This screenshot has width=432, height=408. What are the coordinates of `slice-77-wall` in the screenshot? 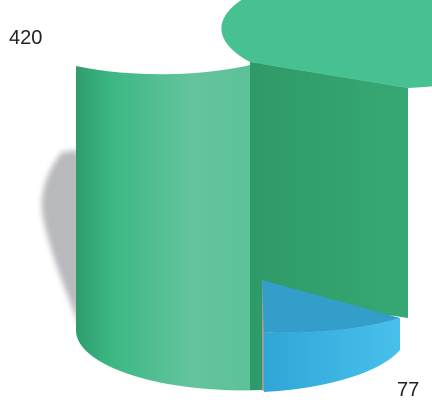 It's located at (332, 355).